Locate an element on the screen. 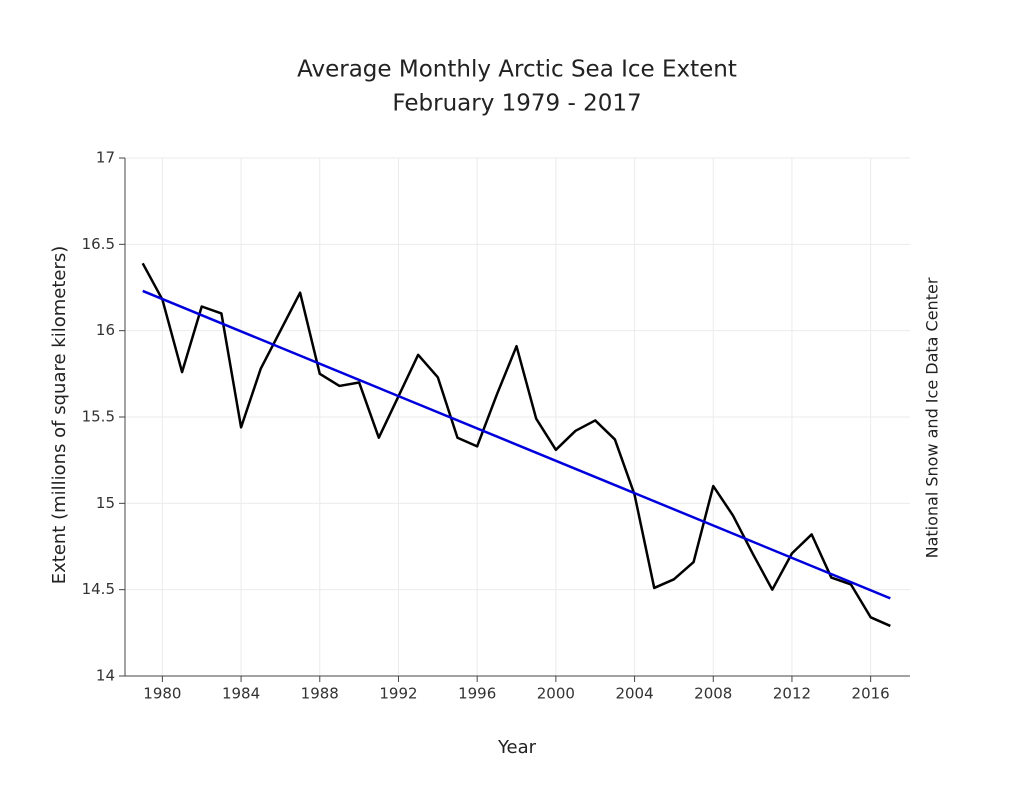 The image size is (1035, 800). x-tick-label: 2012 is located at coordinates (792, 694).